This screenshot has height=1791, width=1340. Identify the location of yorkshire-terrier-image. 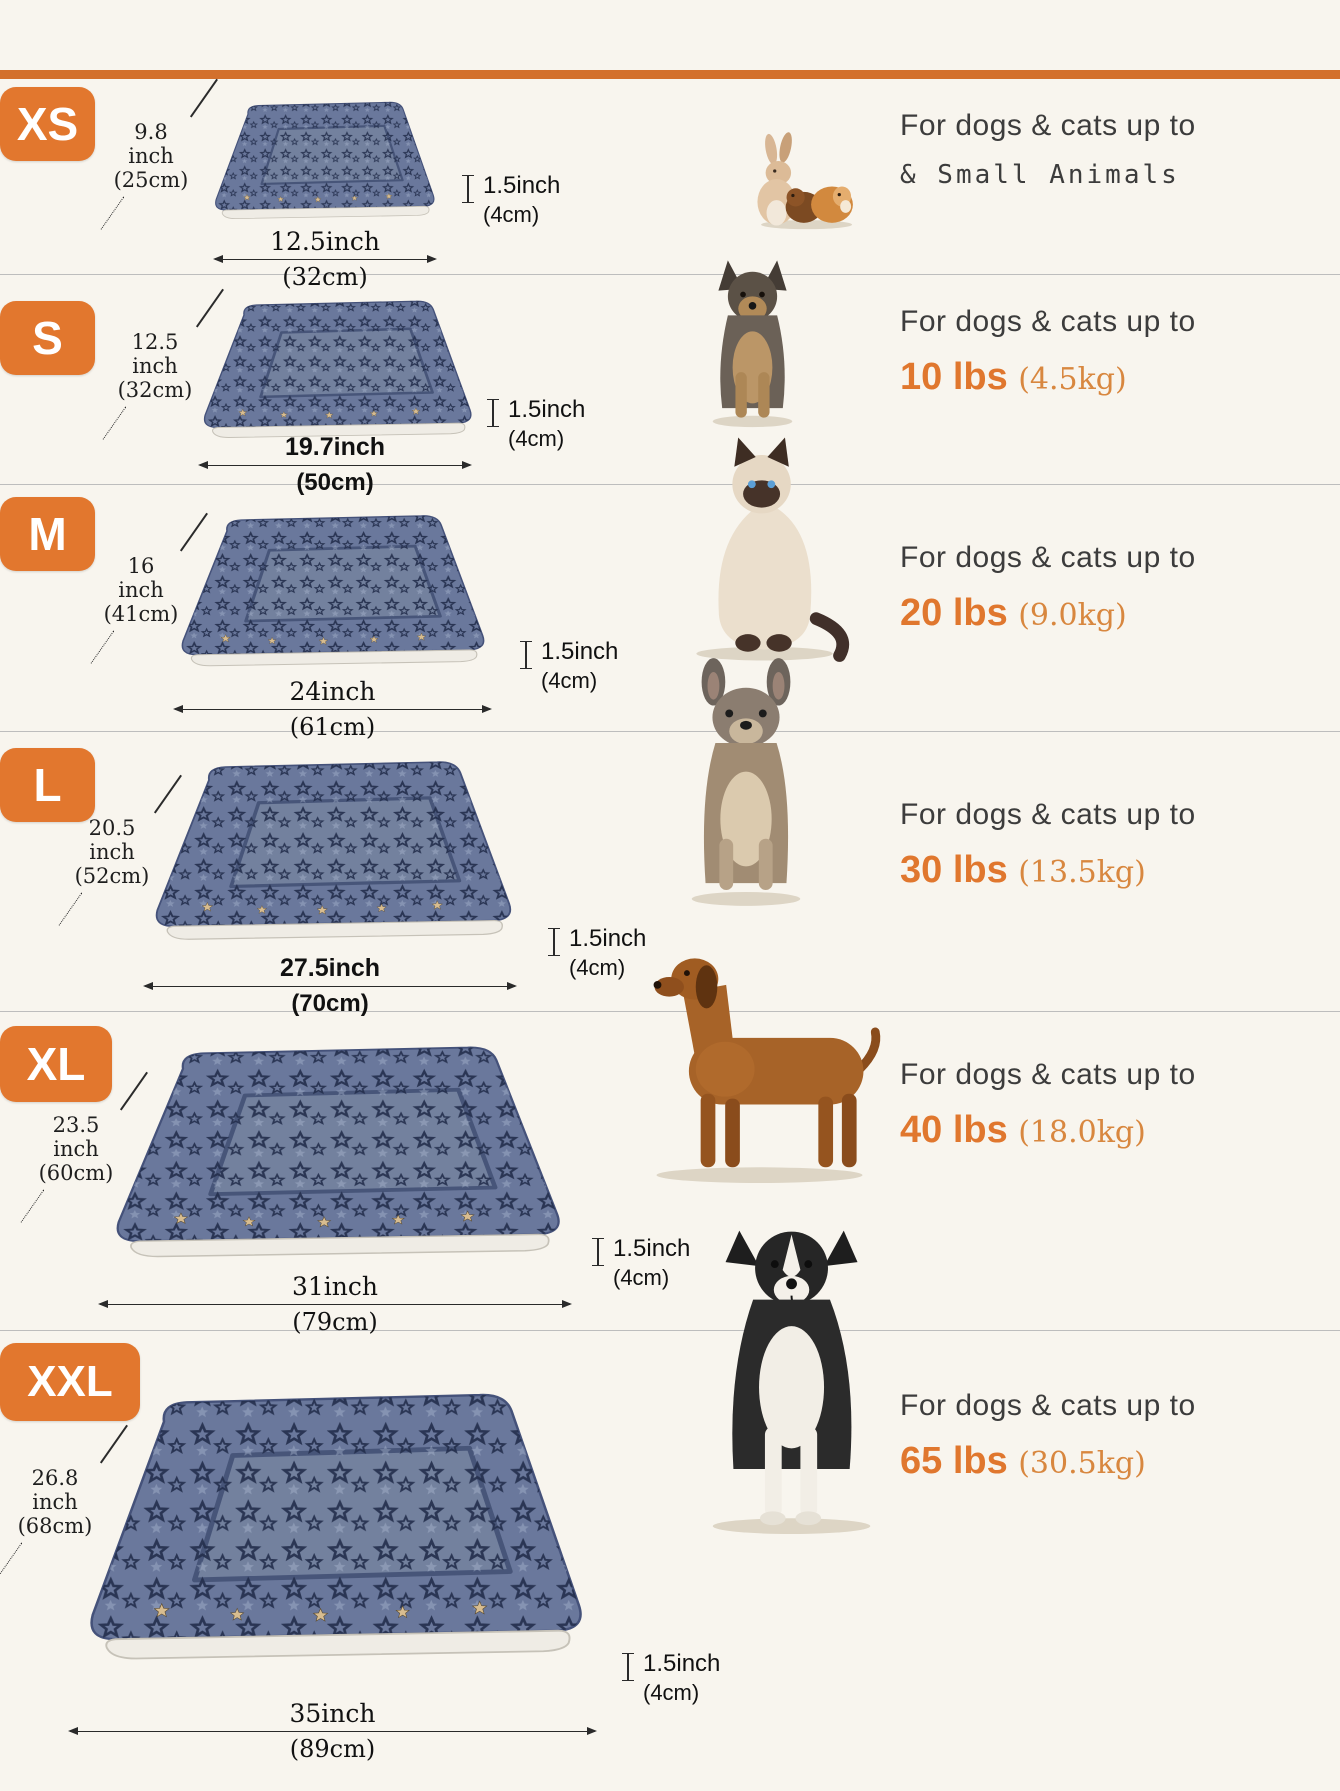
(752, 339).